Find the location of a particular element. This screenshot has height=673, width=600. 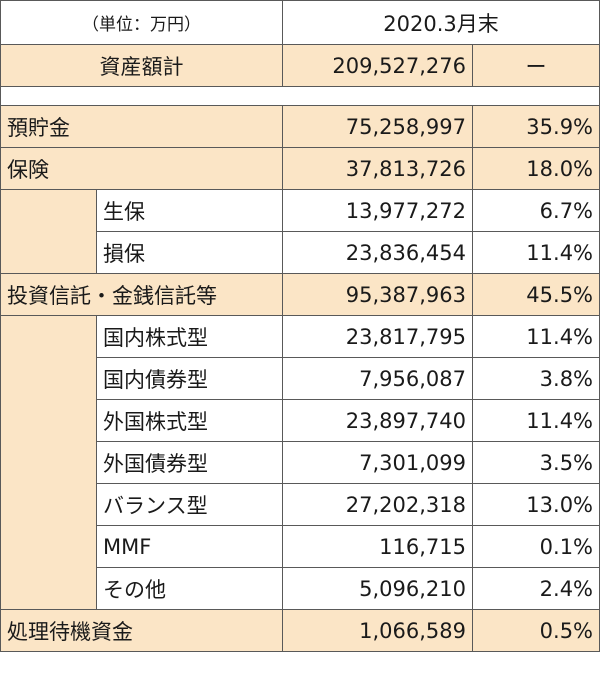

subcategory-value: 27,202,318 is located at coordinates (377, 504).